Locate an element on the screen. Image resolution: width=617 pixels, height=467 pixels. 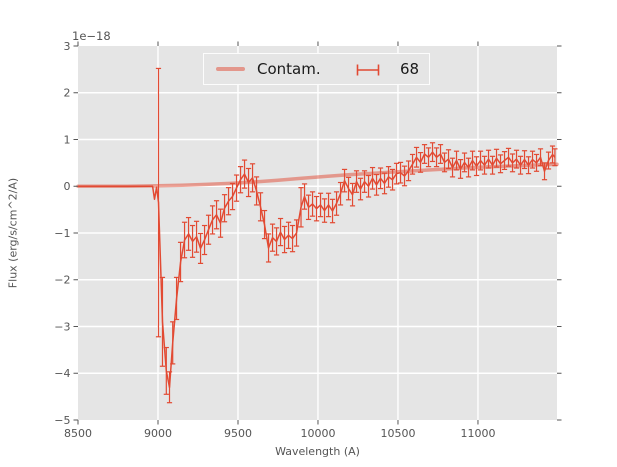
y-axis-label: Flux (erg/s/cm^2/A) is located at coordinates (13, 233).